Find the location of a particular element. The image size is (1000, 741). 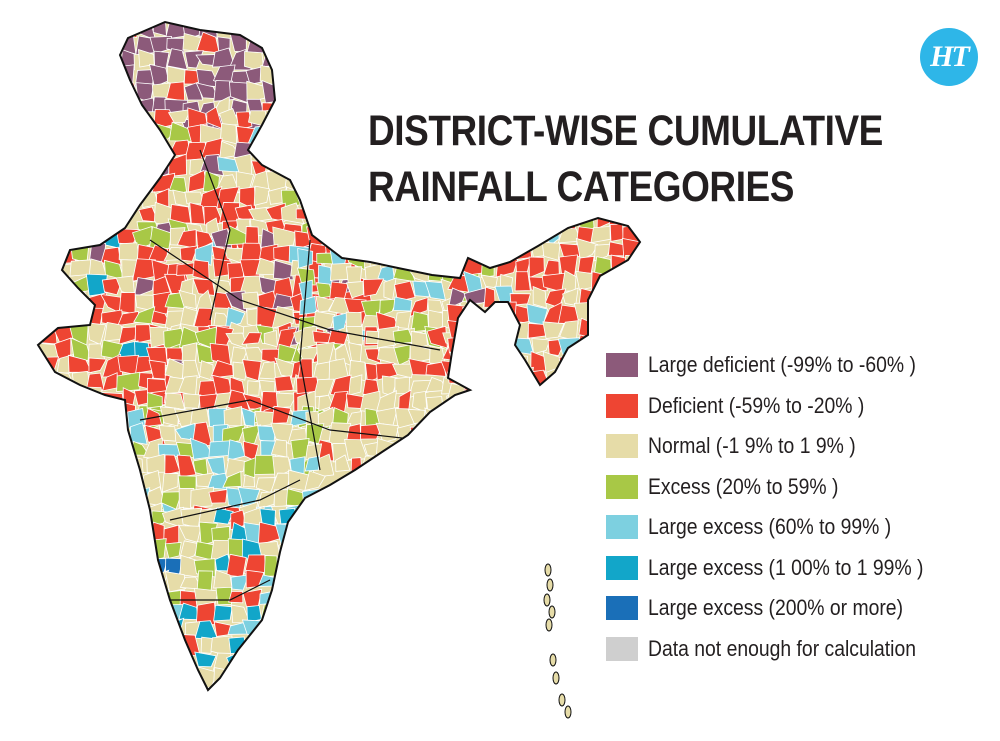

legend-item-large-excess-200: Large excess (200% or more) is located at coordinates (783, 608).